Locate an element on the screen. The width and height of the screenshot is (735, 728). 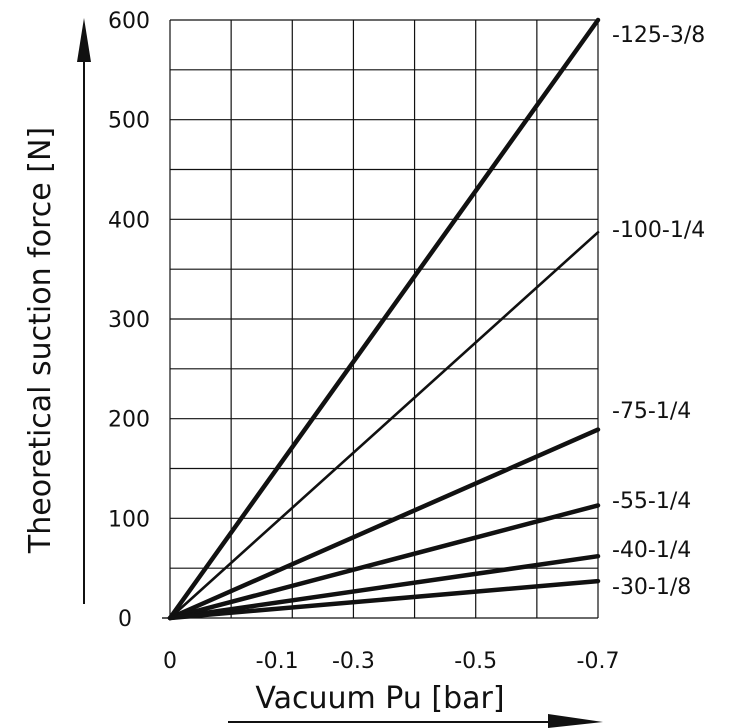
x-tick-label: -0.1 is located at coordinates (277, 661).